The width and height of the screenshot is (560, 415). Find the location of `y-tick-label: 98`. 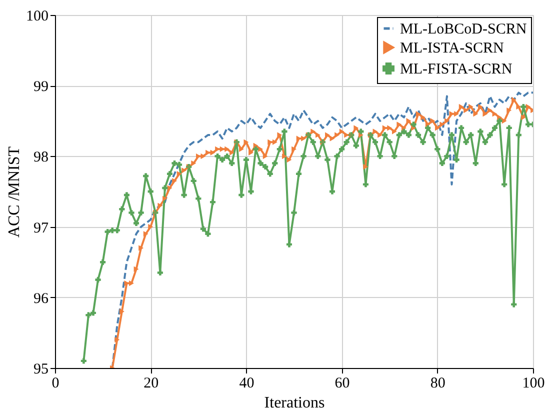

y-tick-label: 98 is located at coordinates (41, 158).